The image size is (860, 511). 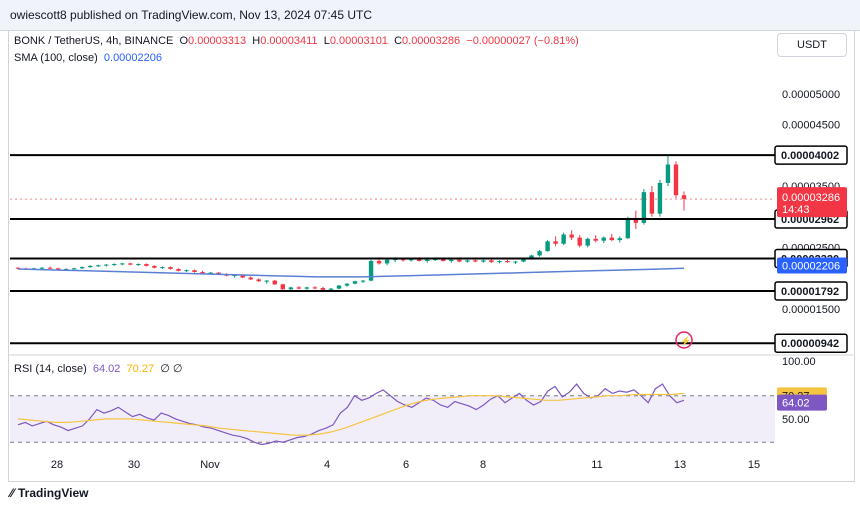 What do you see at coordinates (398, 41) in the screenshot?
I see `close-label: C` at bounding box center [398, 41].